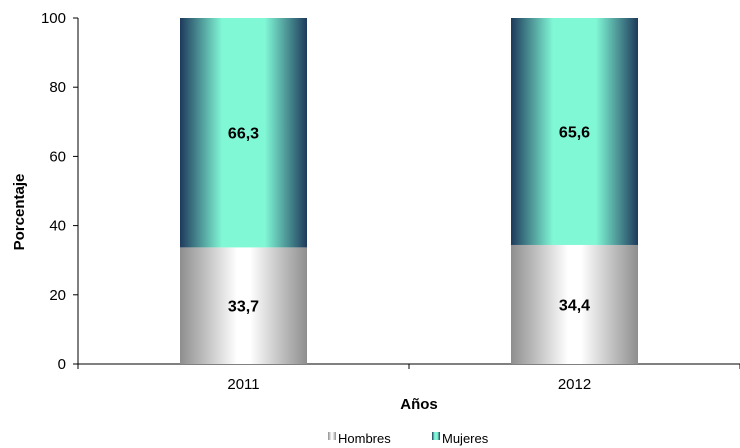 This screenshot has width=740, height=448. I want to click on y-tick-label: 40, so click(57, 226).